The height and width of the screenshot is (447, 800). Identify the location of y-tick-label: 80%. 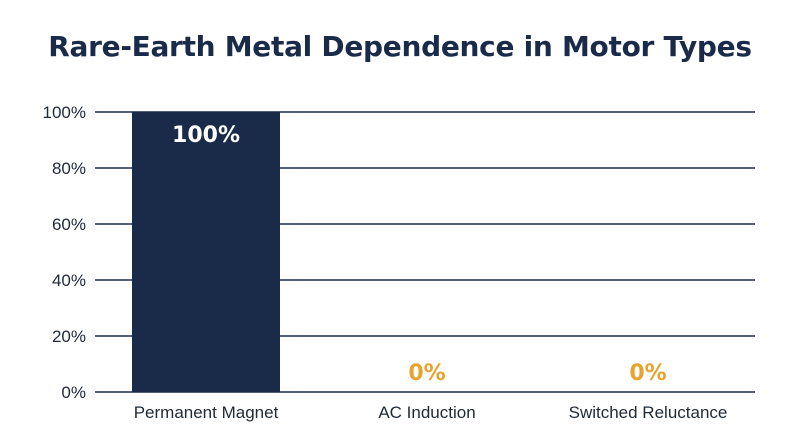
(69, 168).